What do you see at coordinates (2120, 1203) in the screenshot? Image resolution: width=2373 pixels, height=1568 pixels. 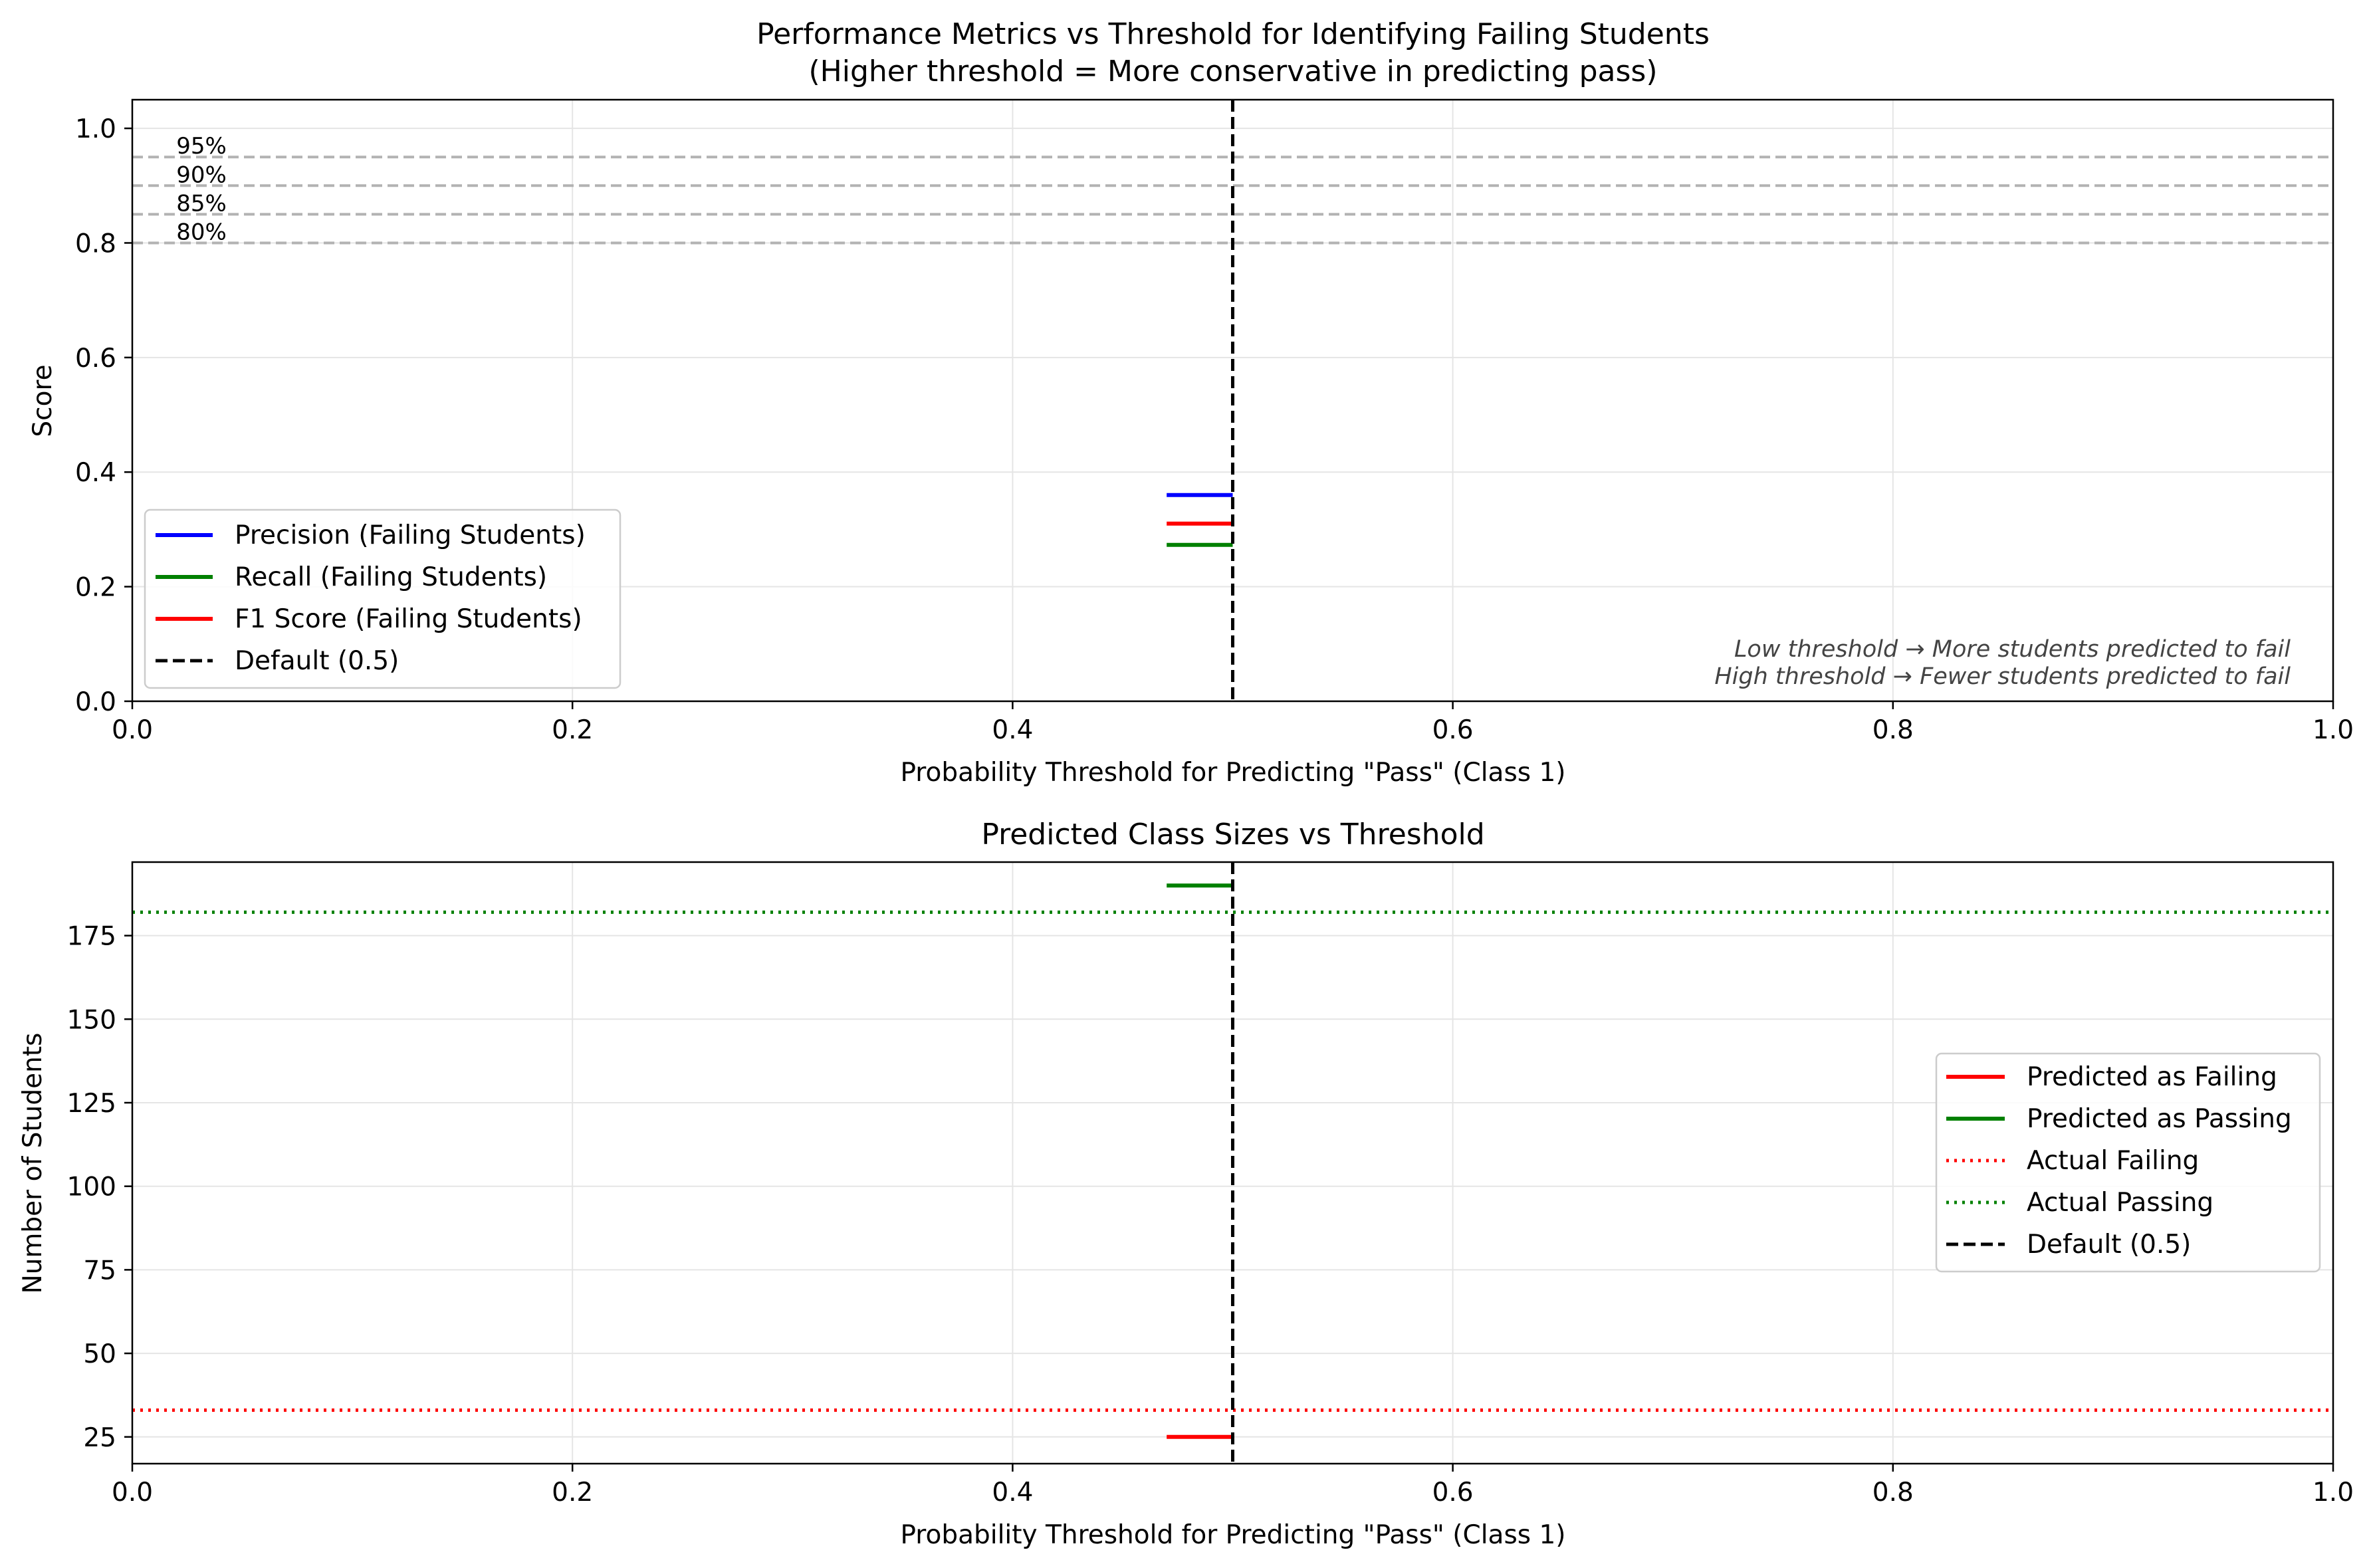 I see `legend-label-actual-passing: Actual Passing` at bounding box center [2120, 1203].